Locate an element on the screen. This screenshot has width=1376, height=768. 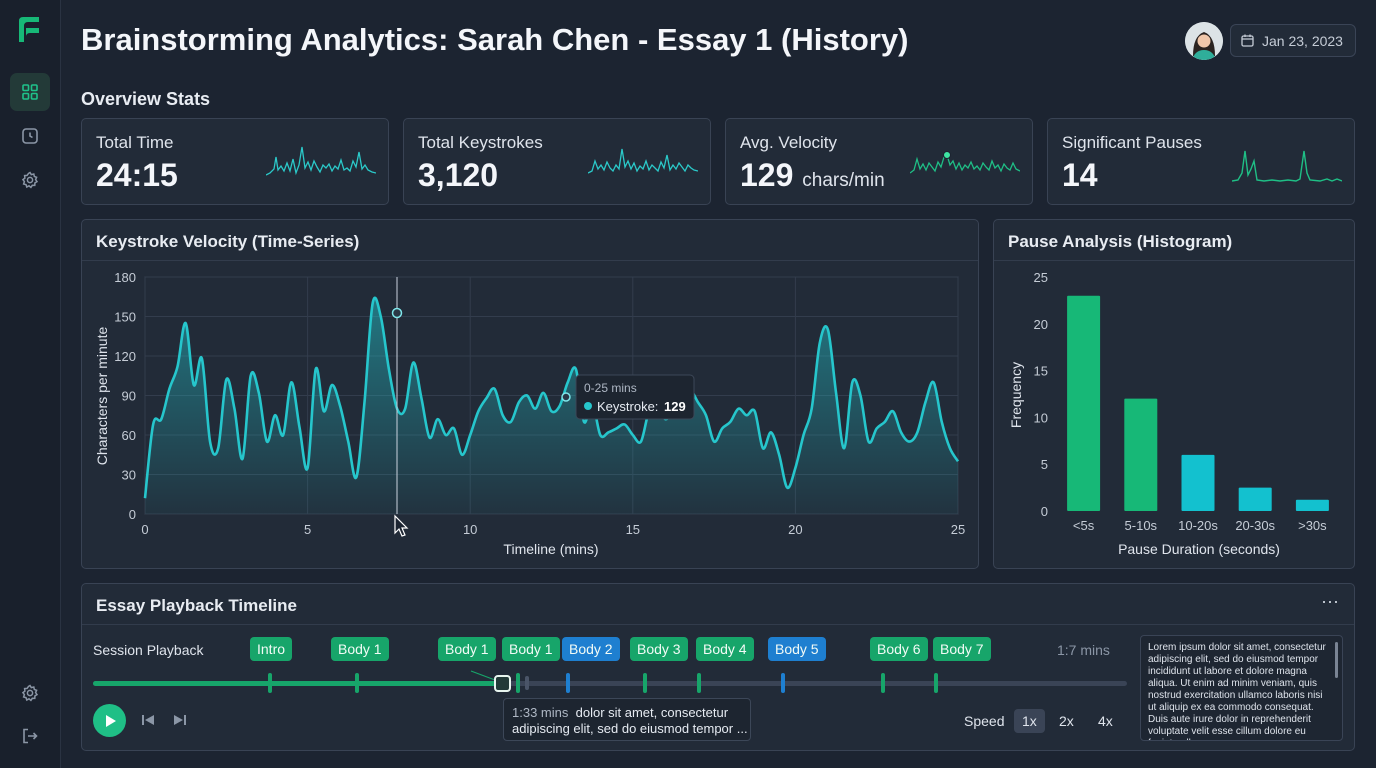
date-picker: Jan 23, 2023 is located at coordinates (1293, 40).